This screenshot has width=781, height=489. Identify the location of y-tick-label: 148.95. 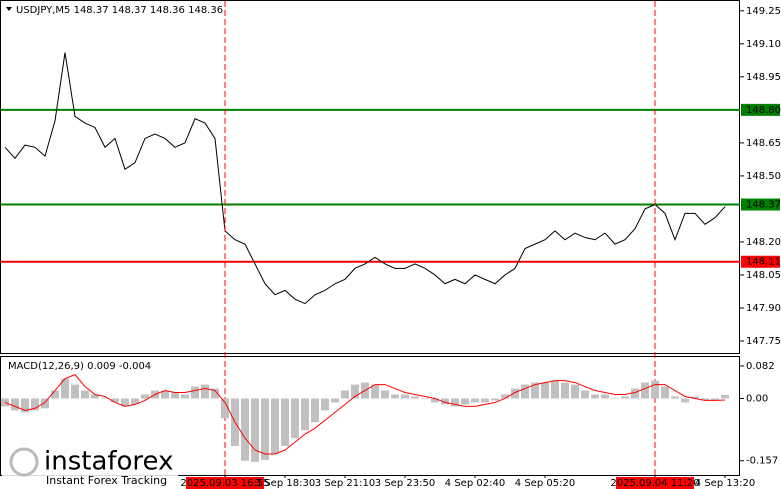
(763, 77).